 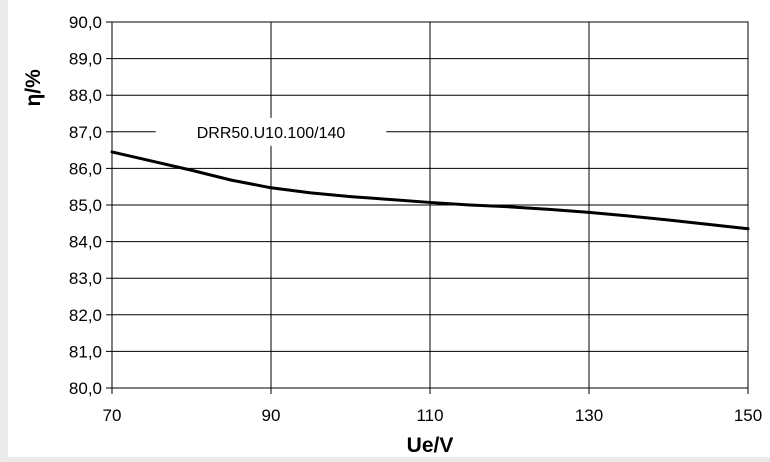 I want to click on series-label-background, so click(x=271, y=131).